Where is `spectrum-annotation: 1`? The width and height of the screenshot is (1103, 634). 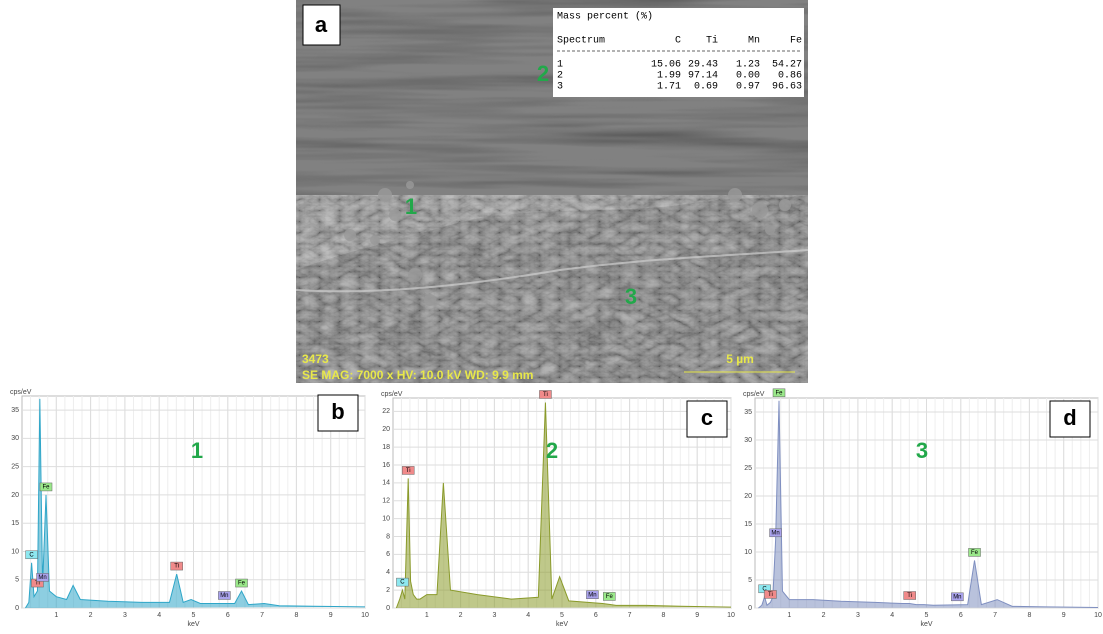 spectrum-annotation: 1 is located at coordinates (197, 450).